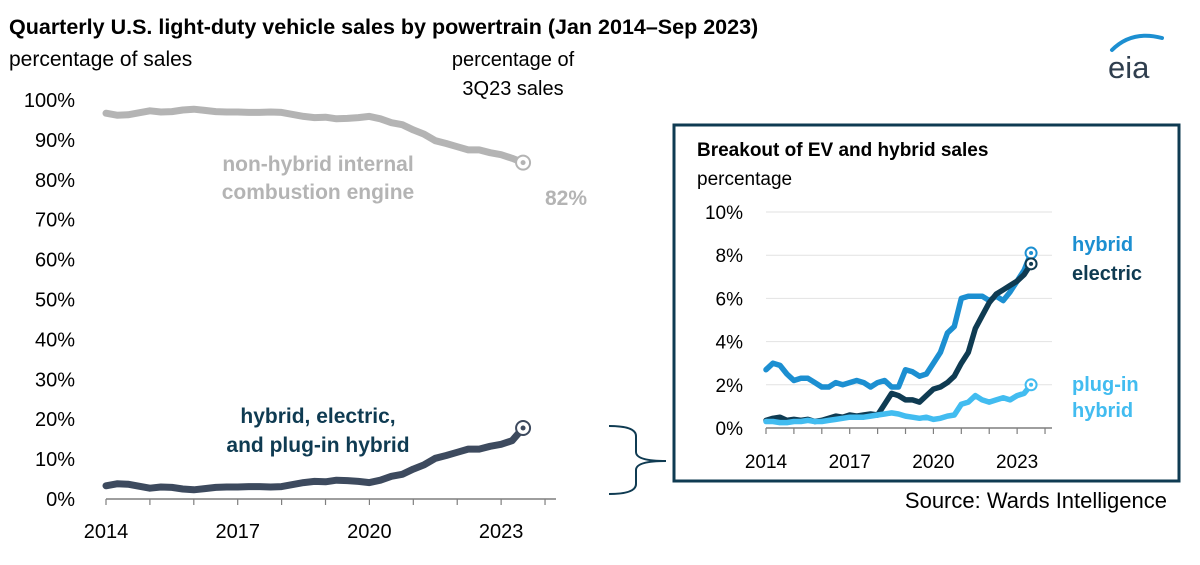  What do you see at coordinates (1137, 42) in the screenshot?
I see `eia-logo-arc` at bounding box center [1137, 42].